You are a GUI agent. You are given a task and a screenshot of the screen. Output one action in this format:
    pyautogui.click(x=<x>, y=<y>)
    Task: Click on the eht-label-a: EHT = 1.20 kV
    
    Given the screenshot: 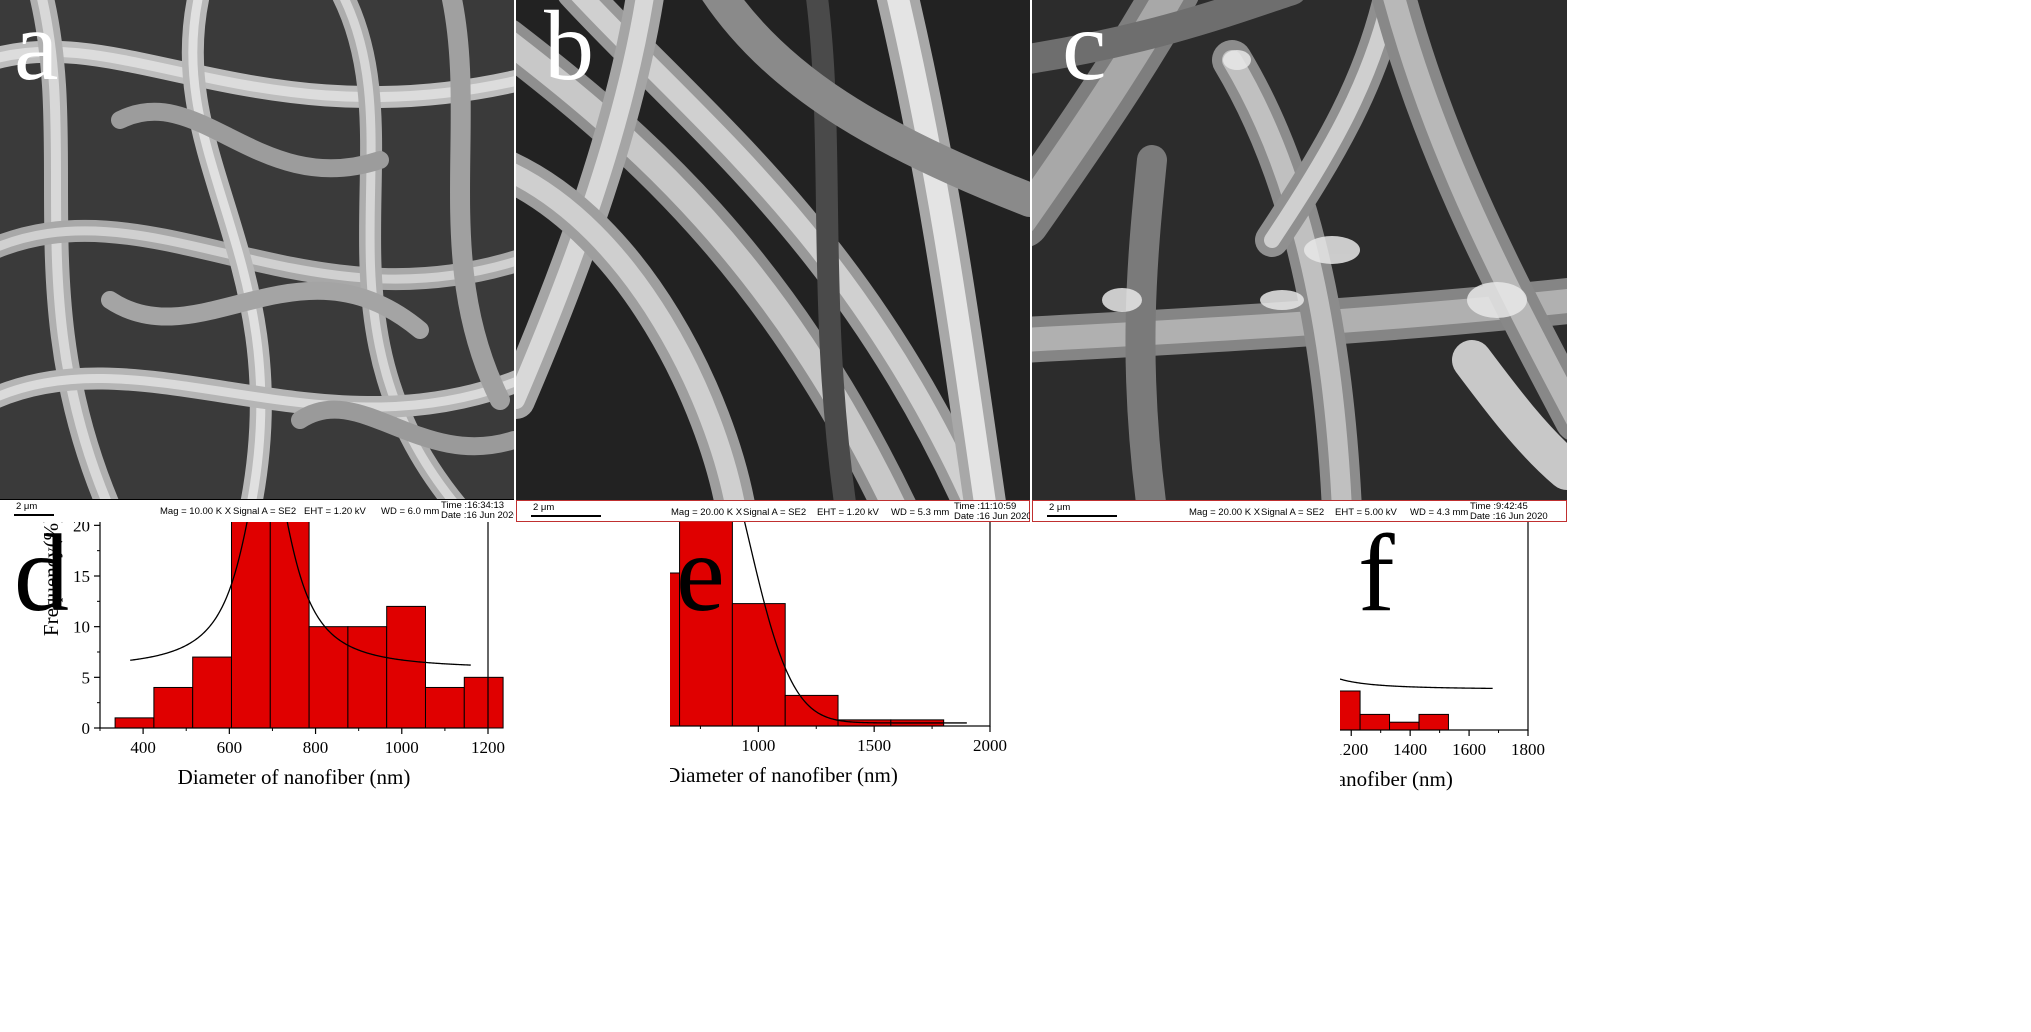 What is the action you would take?
    pyautogui.click(x=335, y=511)
    